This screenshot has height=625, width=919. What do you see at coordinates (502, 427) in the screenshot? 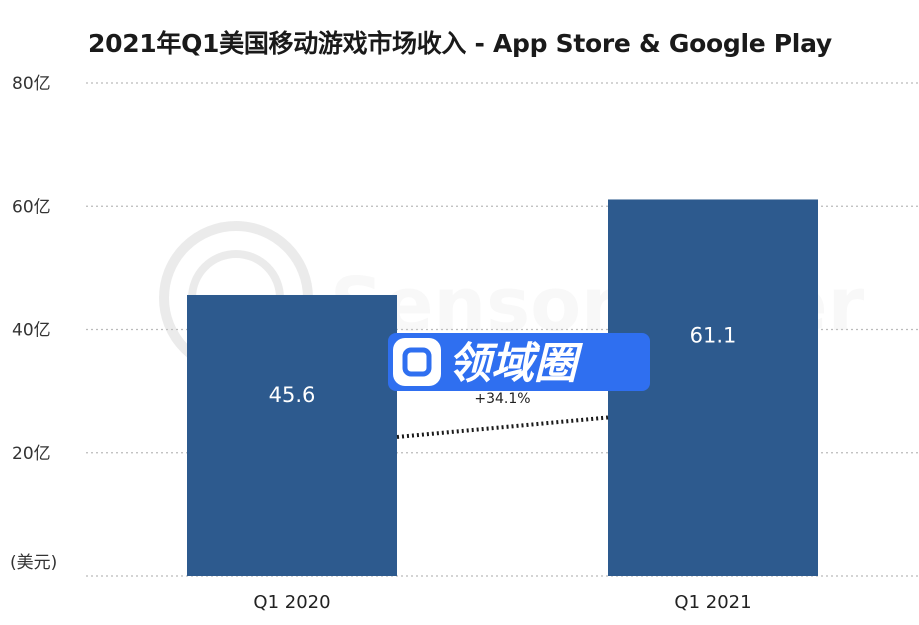
I see `growth-connector` at bounding box center [502, 427].